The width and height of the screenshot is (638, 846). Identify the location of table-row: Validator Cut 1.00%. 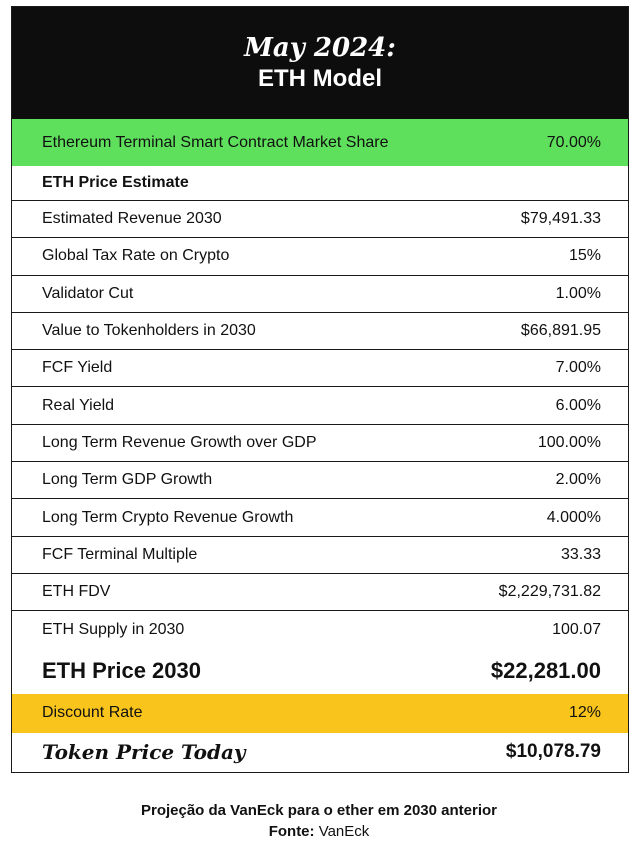
(320, 294).